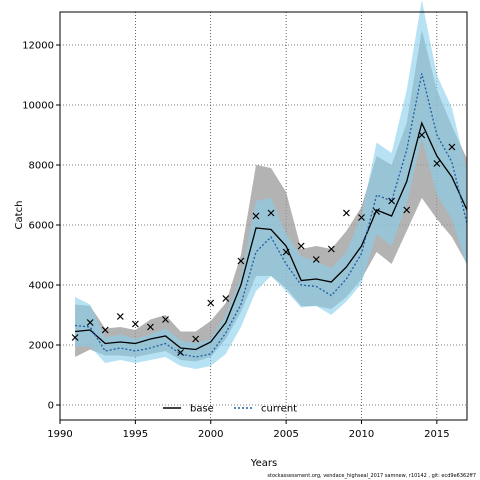 Image resolution: width=480 pixels, height=480 pixels. Describe the element at coordinates (51, 406) in the screenshot. I see `y-tick-label: 0` at that location.